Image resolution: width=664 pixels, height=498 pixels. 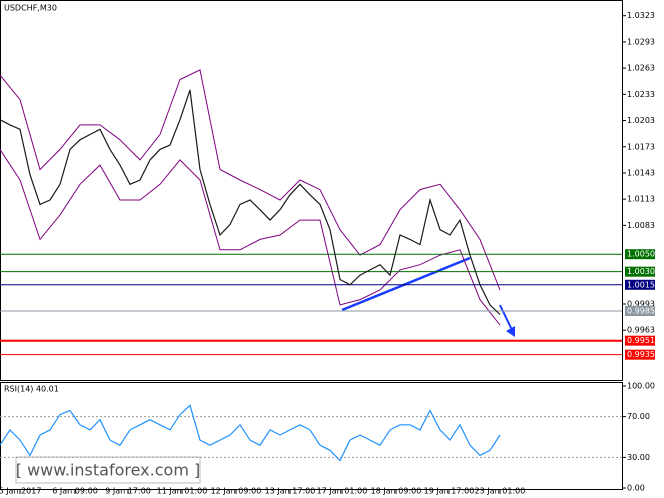 I want to click on chart-title: USDCHF,M30, so click(x=30, y=8).